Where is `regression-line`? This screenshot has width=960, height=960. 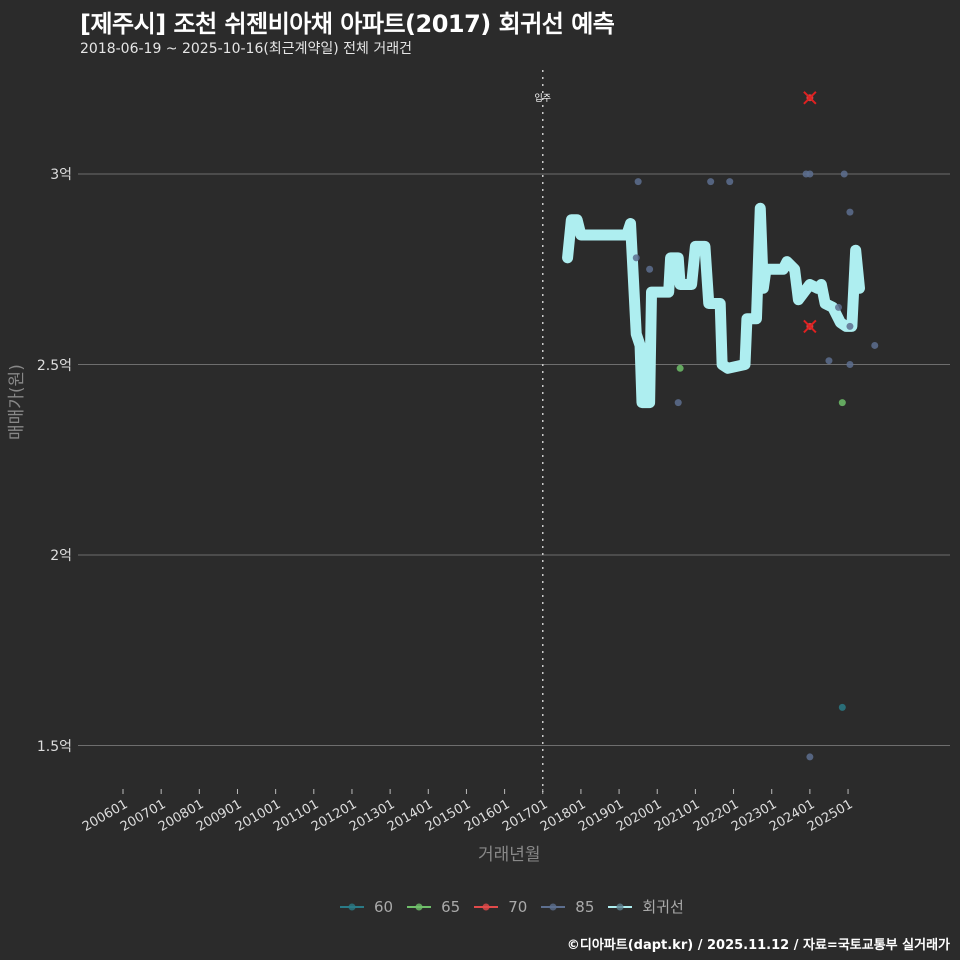 regression-line is located at coordinates (713, 305).